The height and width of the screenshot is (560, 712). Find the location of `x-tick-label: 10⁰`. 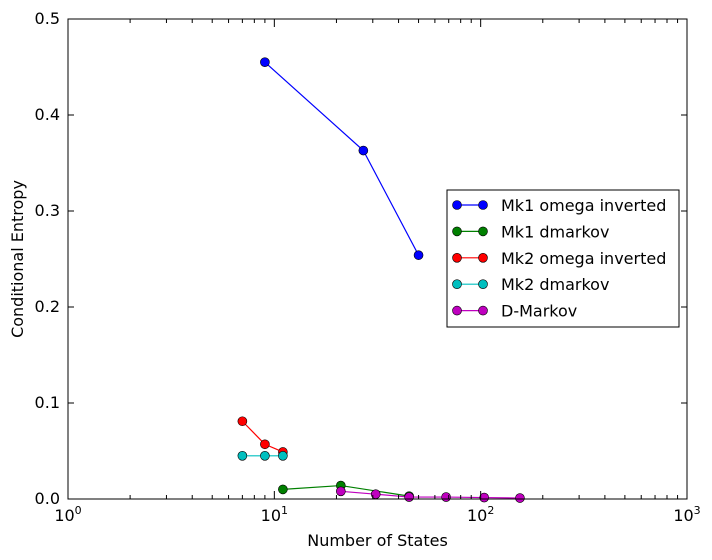

x-tick-label: 10⁰ is located at coordinates (67, 514).